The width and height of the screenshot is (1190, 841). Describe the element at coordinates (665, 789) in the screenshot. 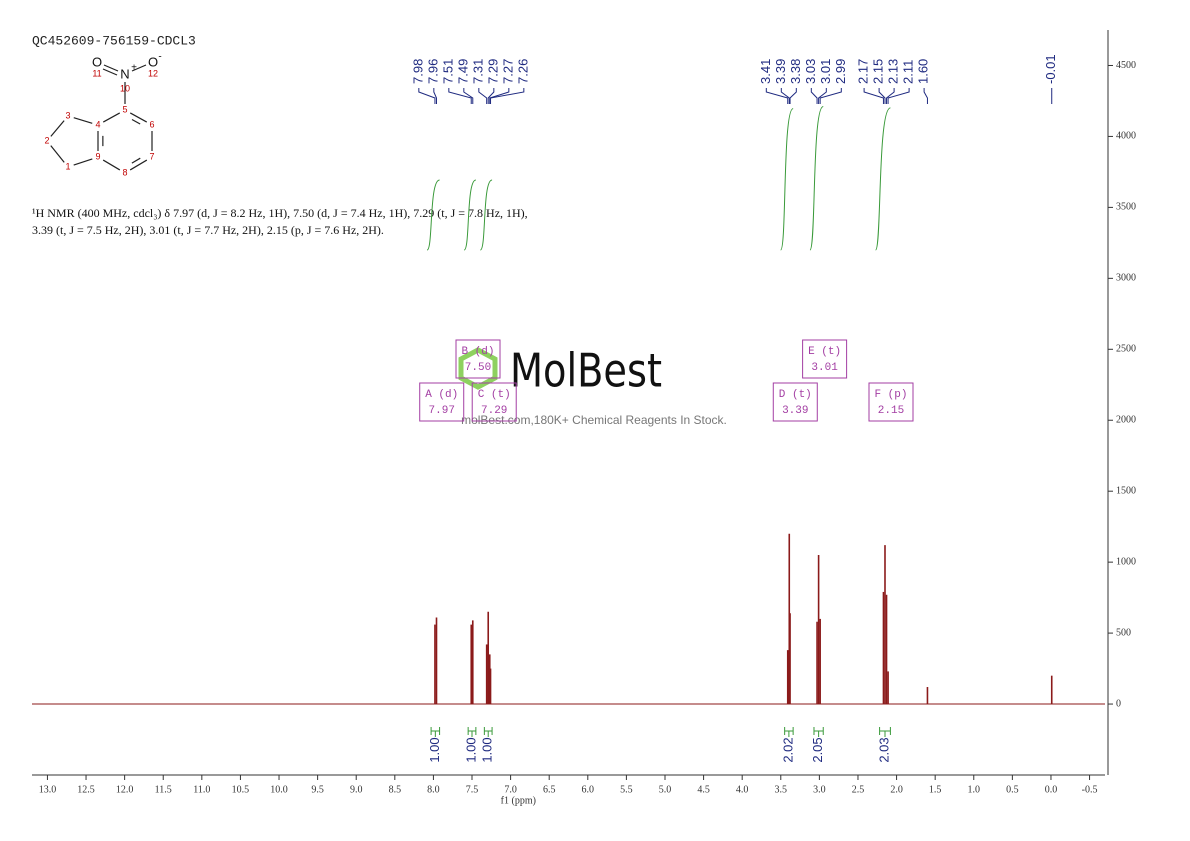

I see `x-tick-label: 5.0` at that location.